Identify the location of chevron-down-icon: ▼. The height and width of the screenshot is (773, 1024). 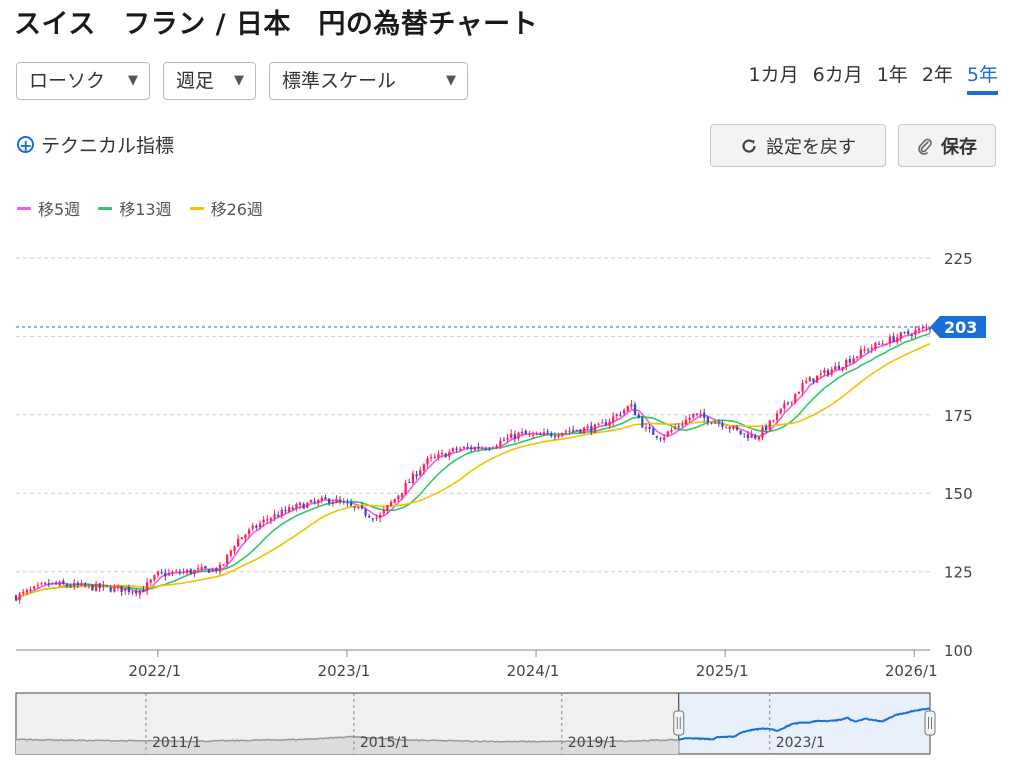
(451, 80).